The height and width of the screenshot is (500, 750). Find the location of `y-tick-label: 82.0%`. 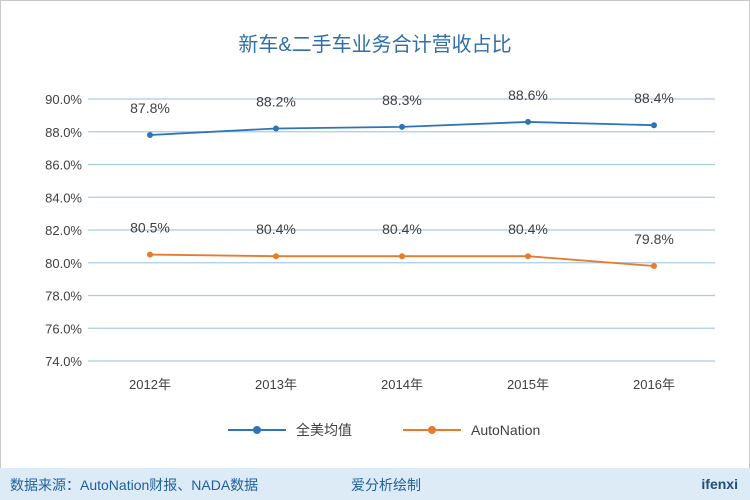

y-tick-label: 82.0% is located at coordinates (63, 230).